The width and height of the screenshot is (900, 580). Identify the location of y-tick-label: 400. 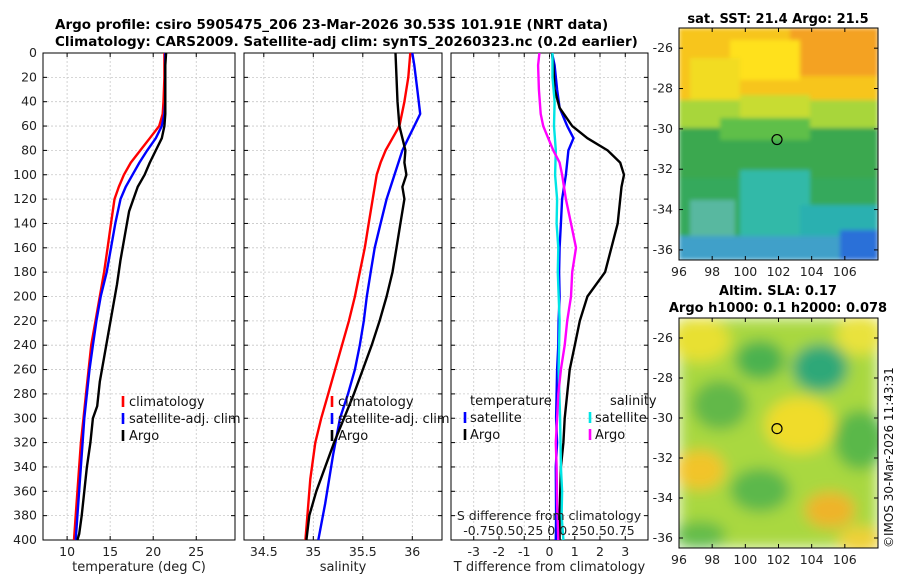
(25, 539).